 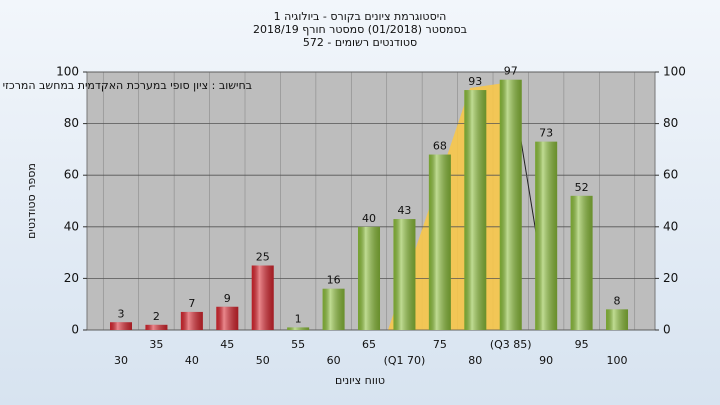 What do you see at coordinates (670, 278) in the screenshot?
I see `y2-tick-label: 20` at bounding box center [670, 278].